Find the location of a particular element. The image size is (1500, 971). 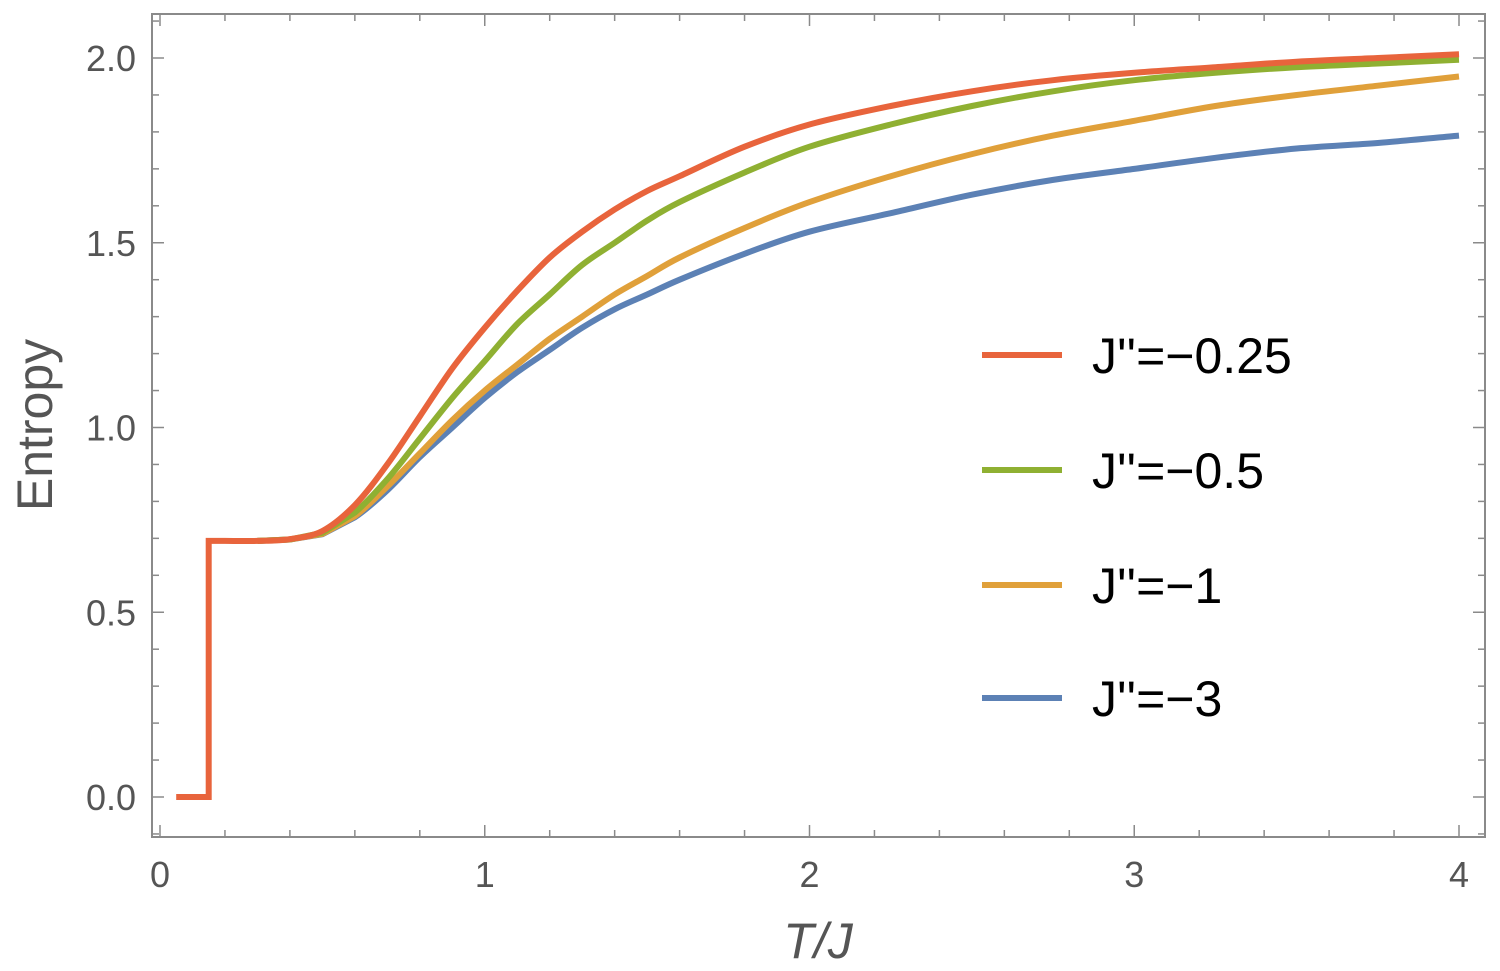

x-tick-label: 3 is located at coordinates (1134, 874).